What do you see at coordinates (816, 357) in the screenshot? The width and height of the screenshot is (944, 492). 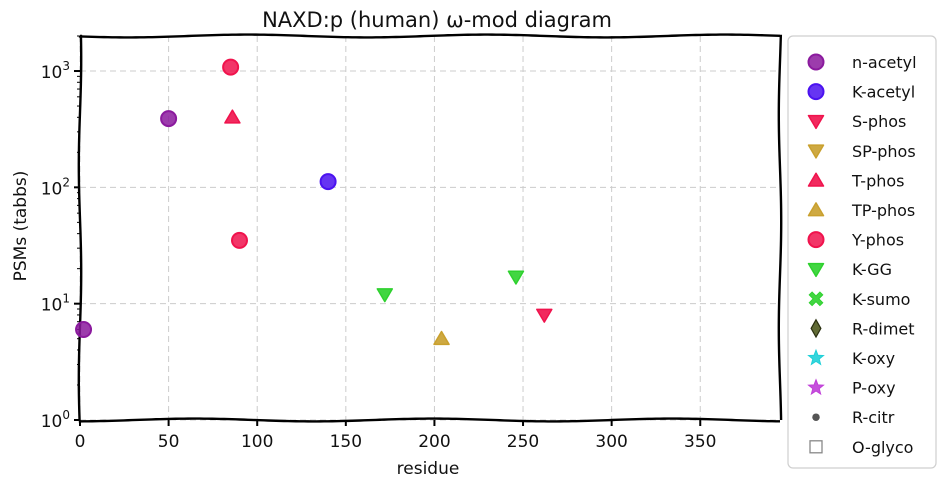 I see `legend-marker-k-oxy` at bounding box center [816, 357].